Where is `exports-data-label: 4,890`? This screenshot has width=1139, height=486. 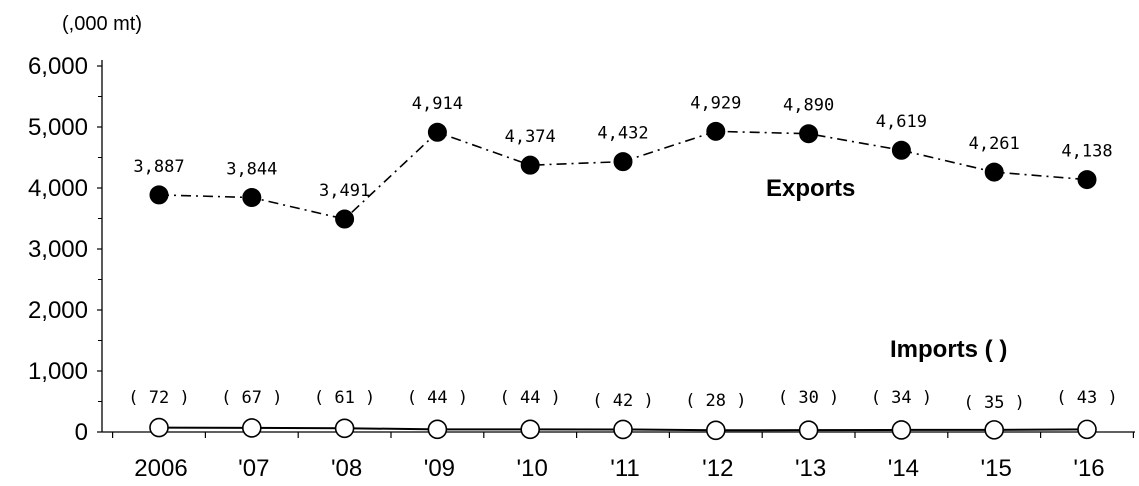
exports-data-label: 4,890 is located at coordinates (808, 106).